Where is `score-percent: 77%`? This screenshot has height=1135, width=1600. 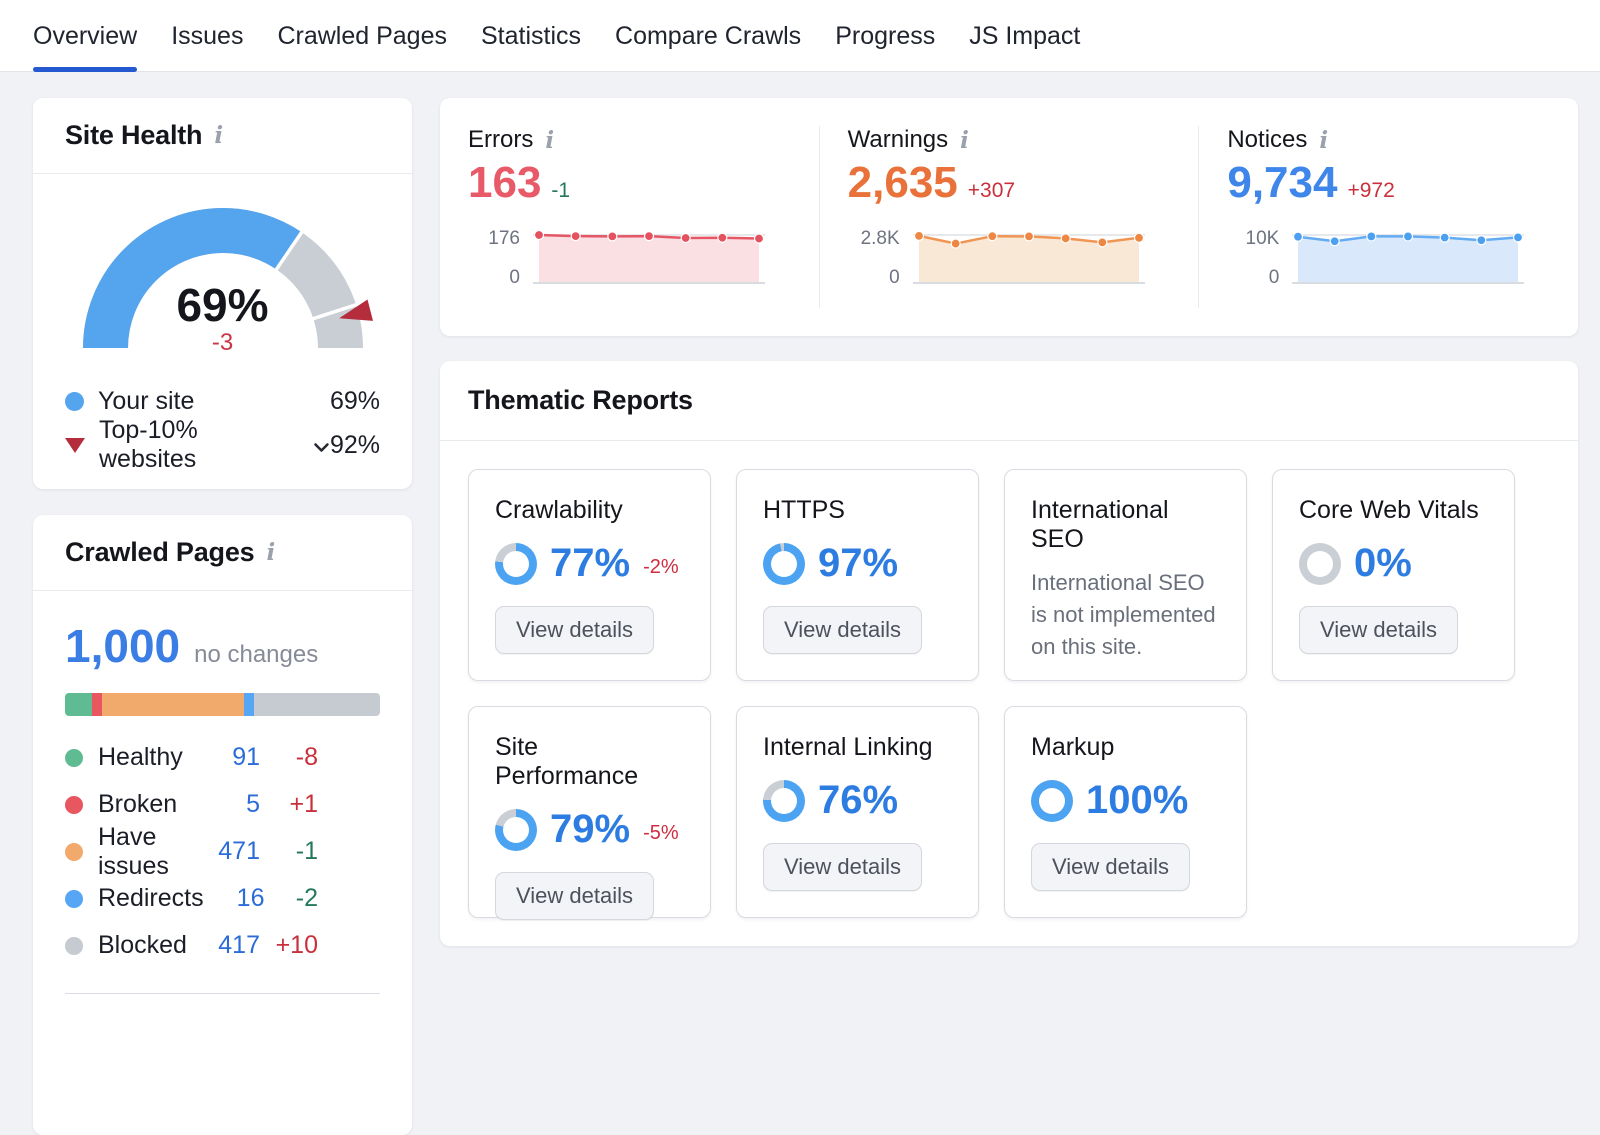 score-percent: 77% is located at coordinates (590, 563).